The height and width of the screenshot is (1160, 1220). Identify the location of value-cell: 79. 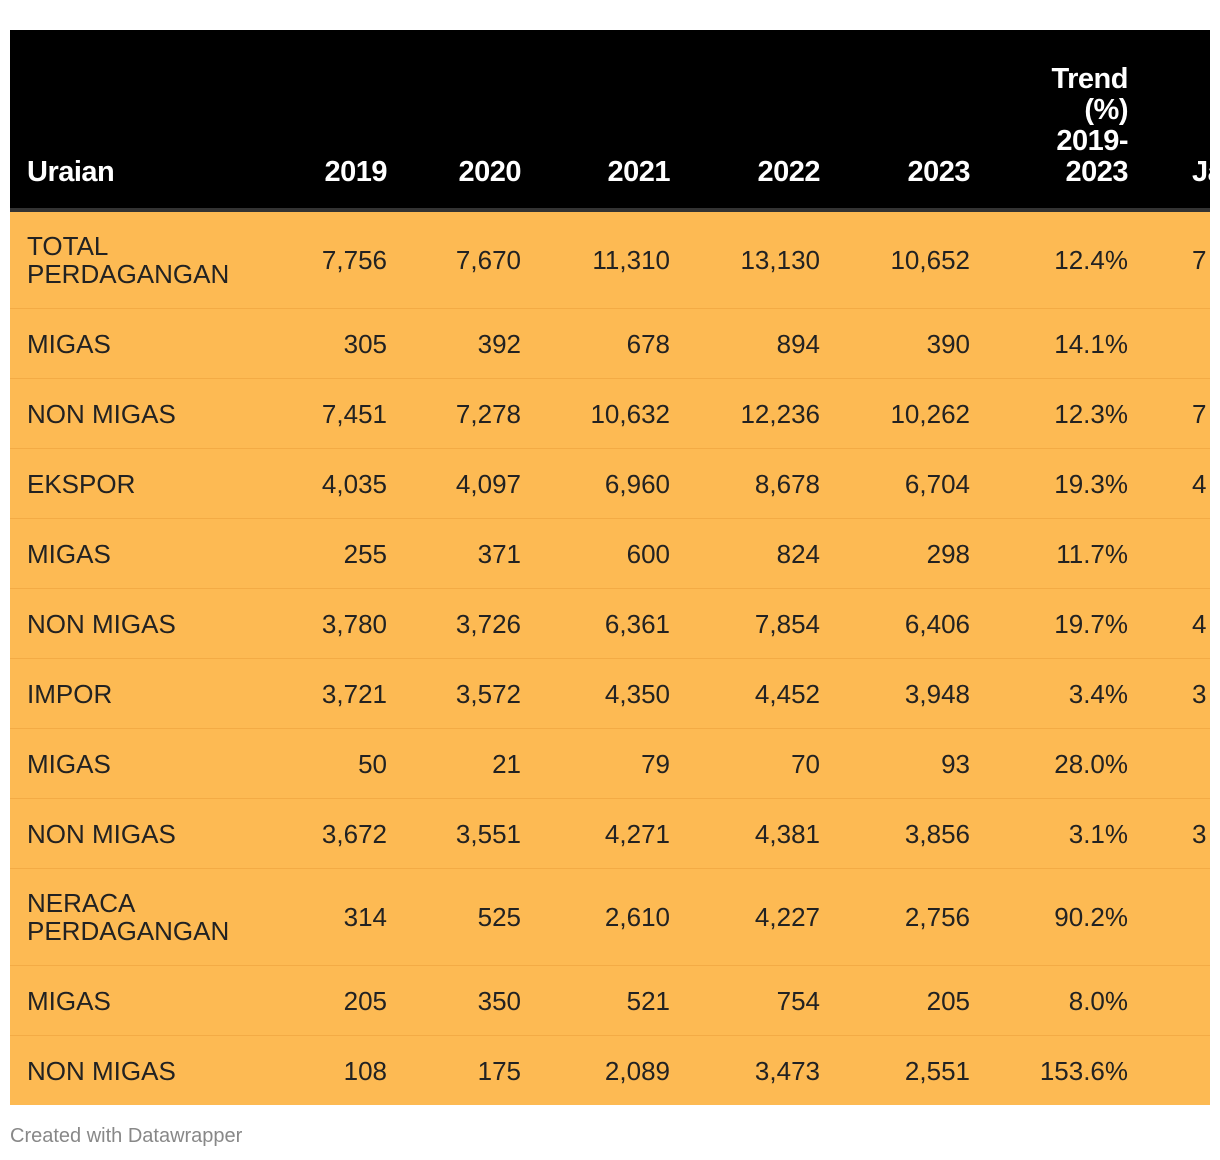
(655, 763).